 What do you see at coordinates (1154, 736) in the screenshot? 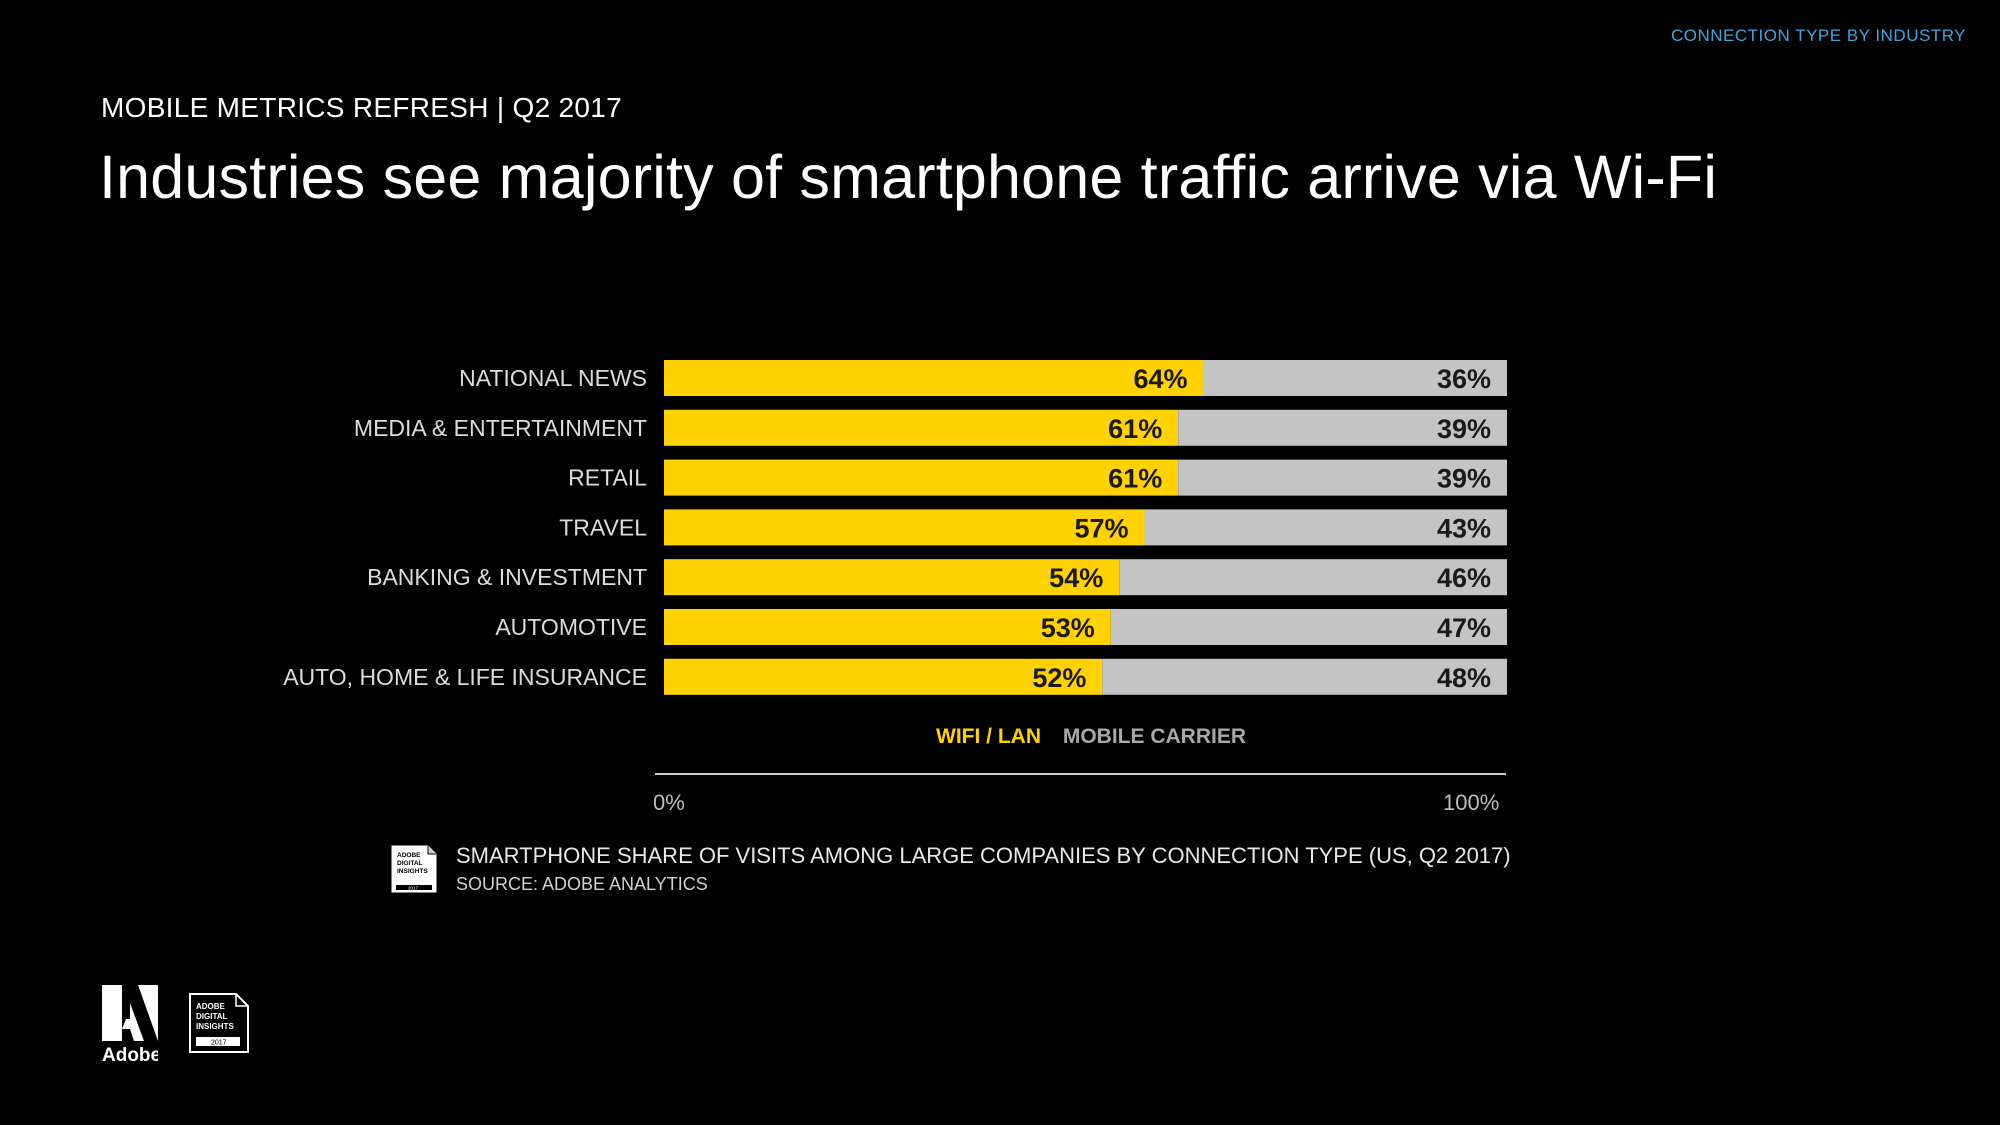
I see `legend-mobile-carrier: MOBILE CARRIER` at bounding box center [1154, 736].